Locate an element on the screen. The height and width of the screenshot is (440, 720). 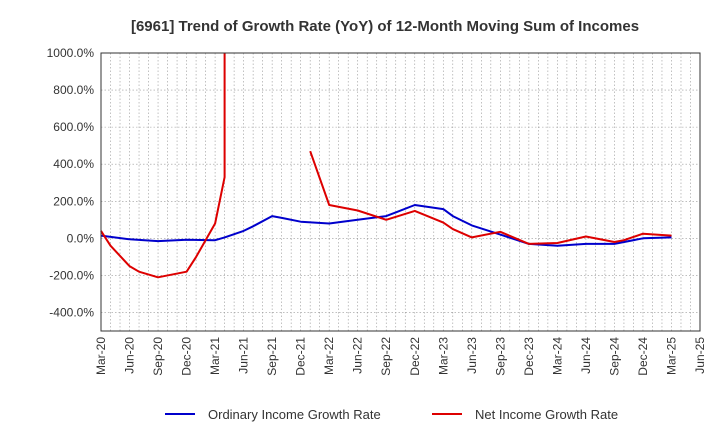
legend-label: Net Income Growth Rate is located at coordinates (546, 414).